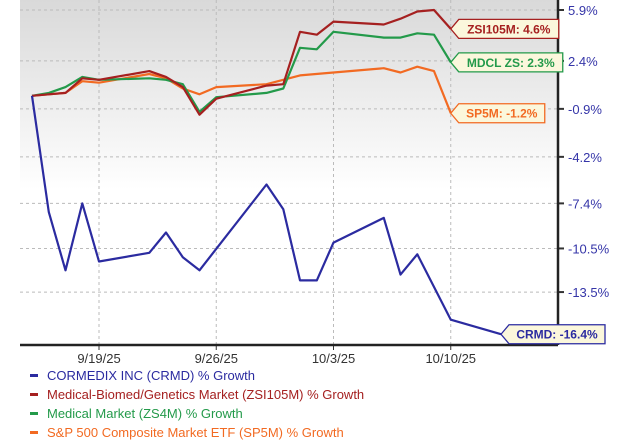  Describe the element at coordinates (333, 358) in the screenshot. I see `x-tick-label: 10/3/25` at that location.